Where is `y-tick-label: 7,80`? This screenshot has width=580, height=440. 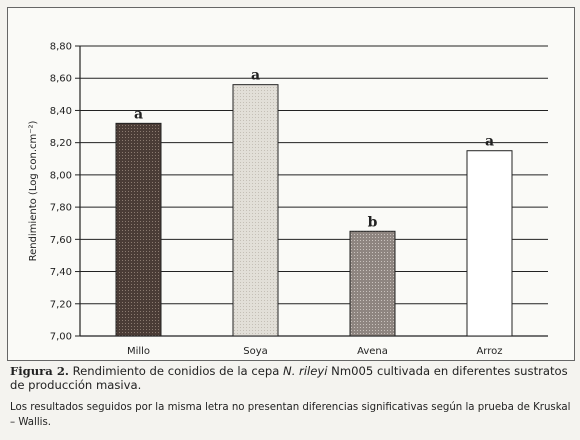 y-tick-label: 7,80 is located at coordinates (61, 208).